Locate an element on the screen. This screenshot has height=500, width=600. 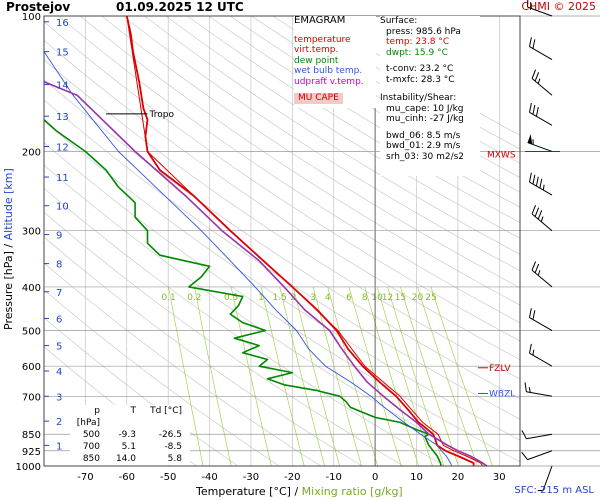
fzlv-label: FZLV is located at coordinates (500, 369).